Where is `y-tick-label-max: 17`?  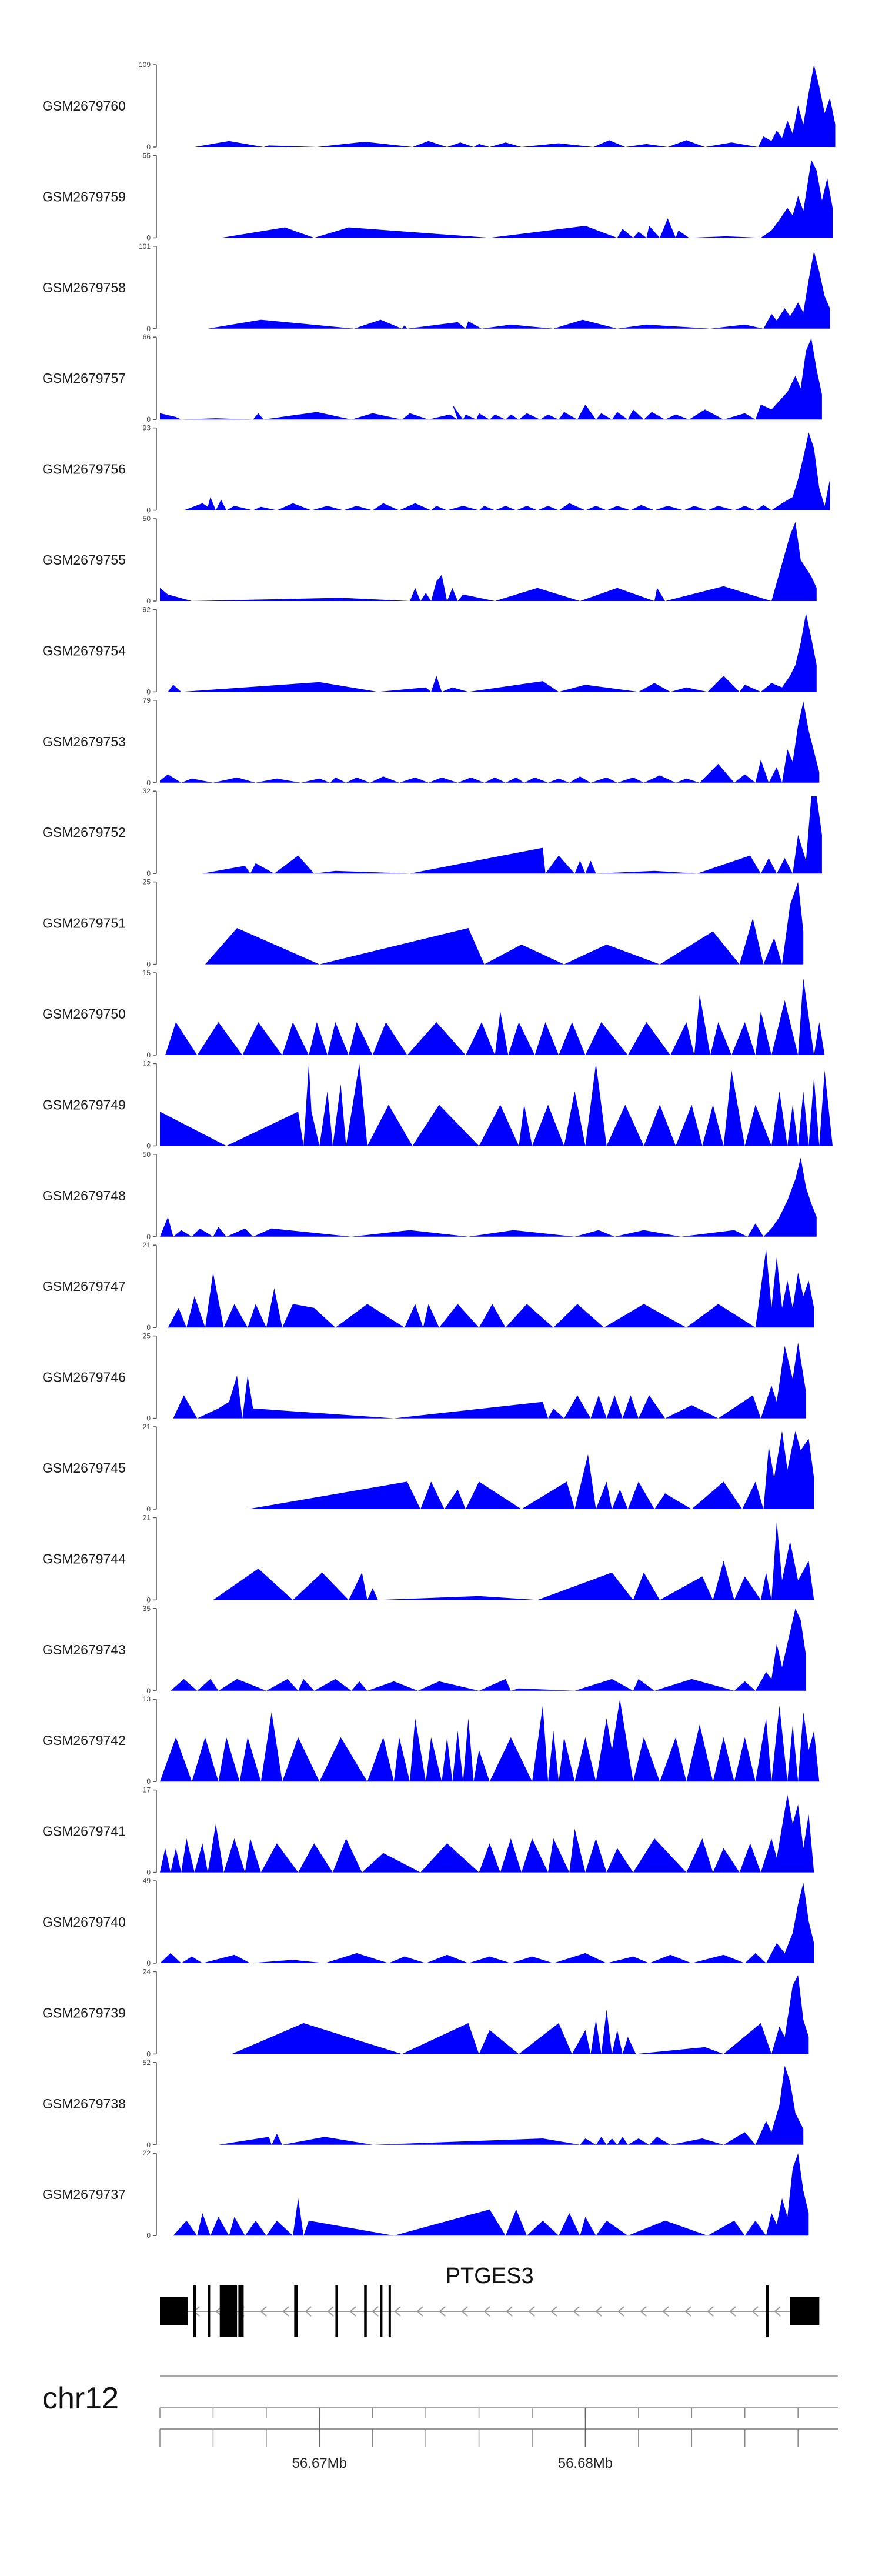 y-tick-label-max: 17 is located at coordinates (147, 1790).